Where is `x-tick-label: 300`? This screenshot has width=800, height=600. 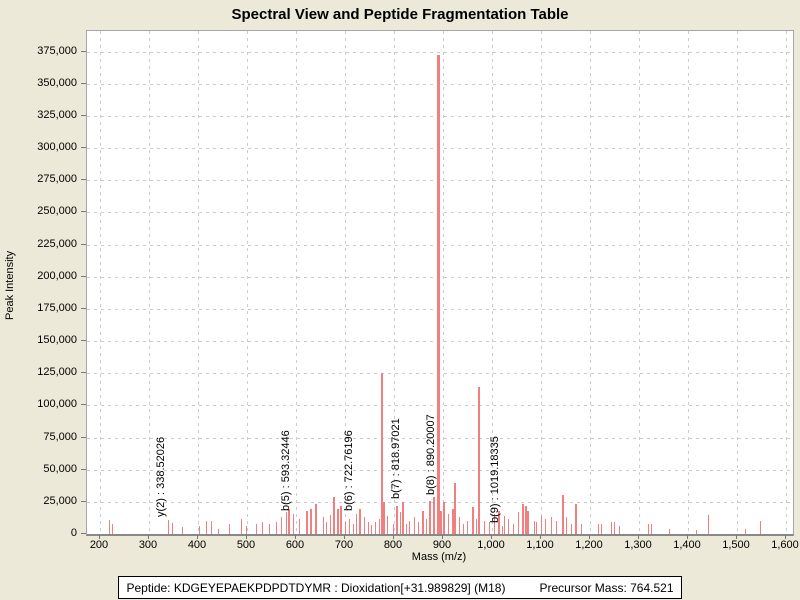
x-tick-label: 300 is located at coordinates (148, 545).